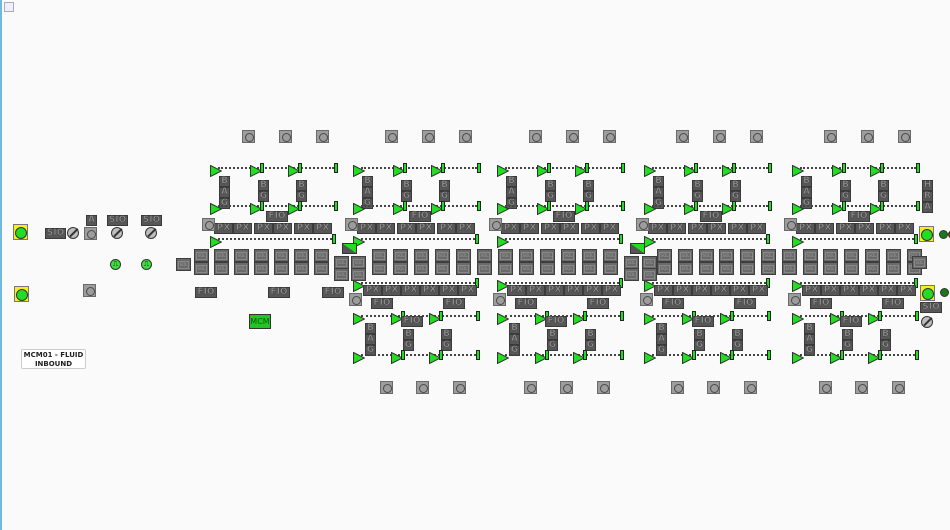 The height and width of the screenshot is (530, 950). Describe the element at coordinates (927, 185) in the screenshot. I see `status-letter-h: H` at that location.